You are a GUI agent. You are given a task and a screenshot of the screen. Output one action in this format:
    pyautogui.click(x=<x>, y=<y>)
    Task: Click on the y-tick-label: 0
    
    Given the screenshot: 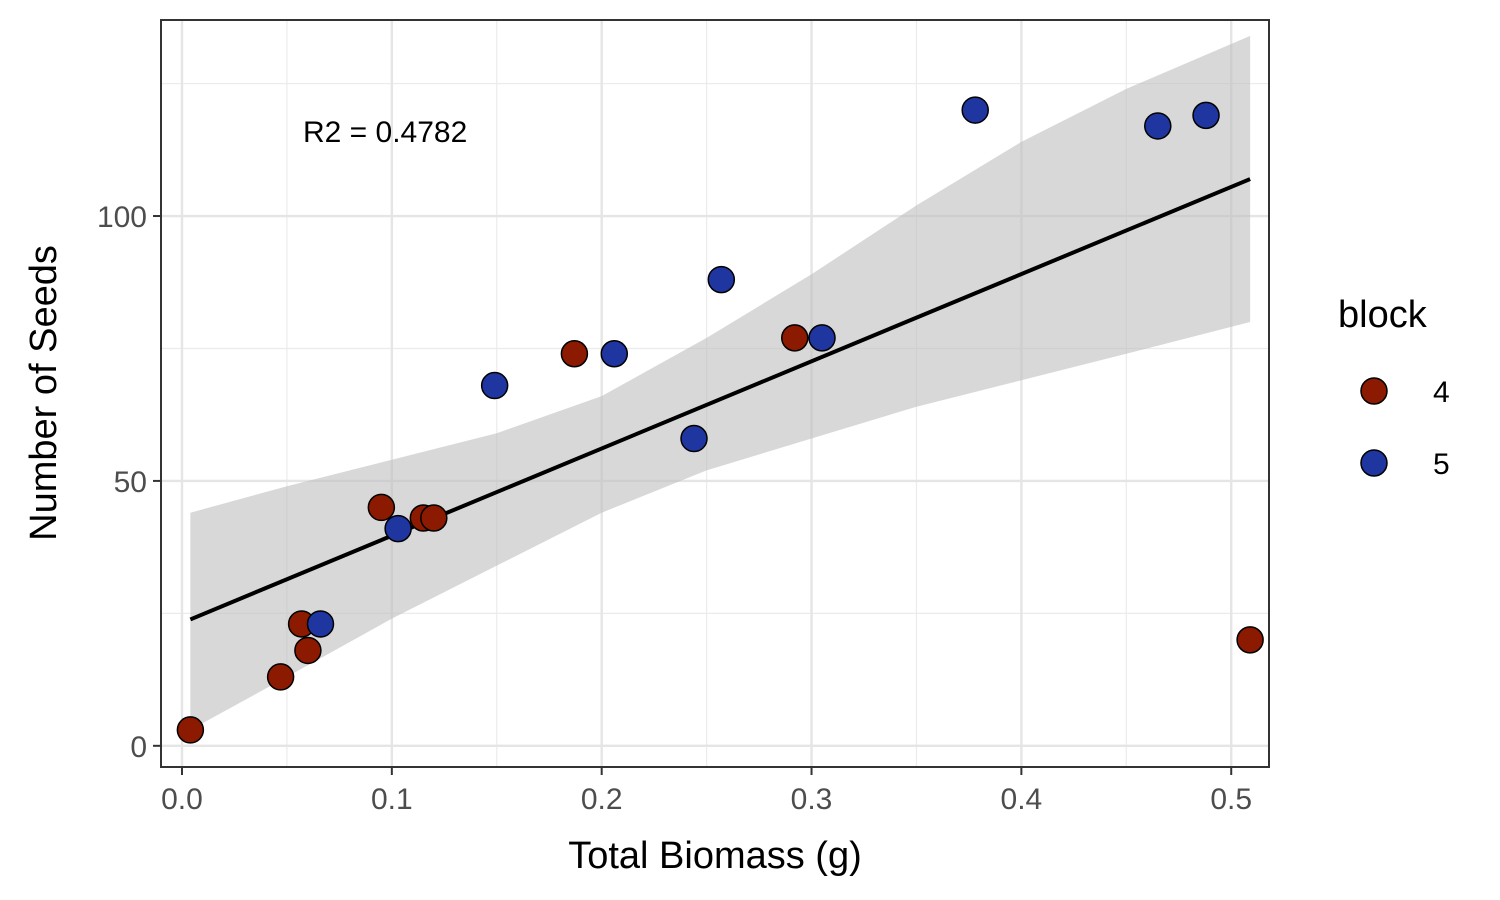 What is the action you would take?
    pyautogui.click(x=138, y=747)
    